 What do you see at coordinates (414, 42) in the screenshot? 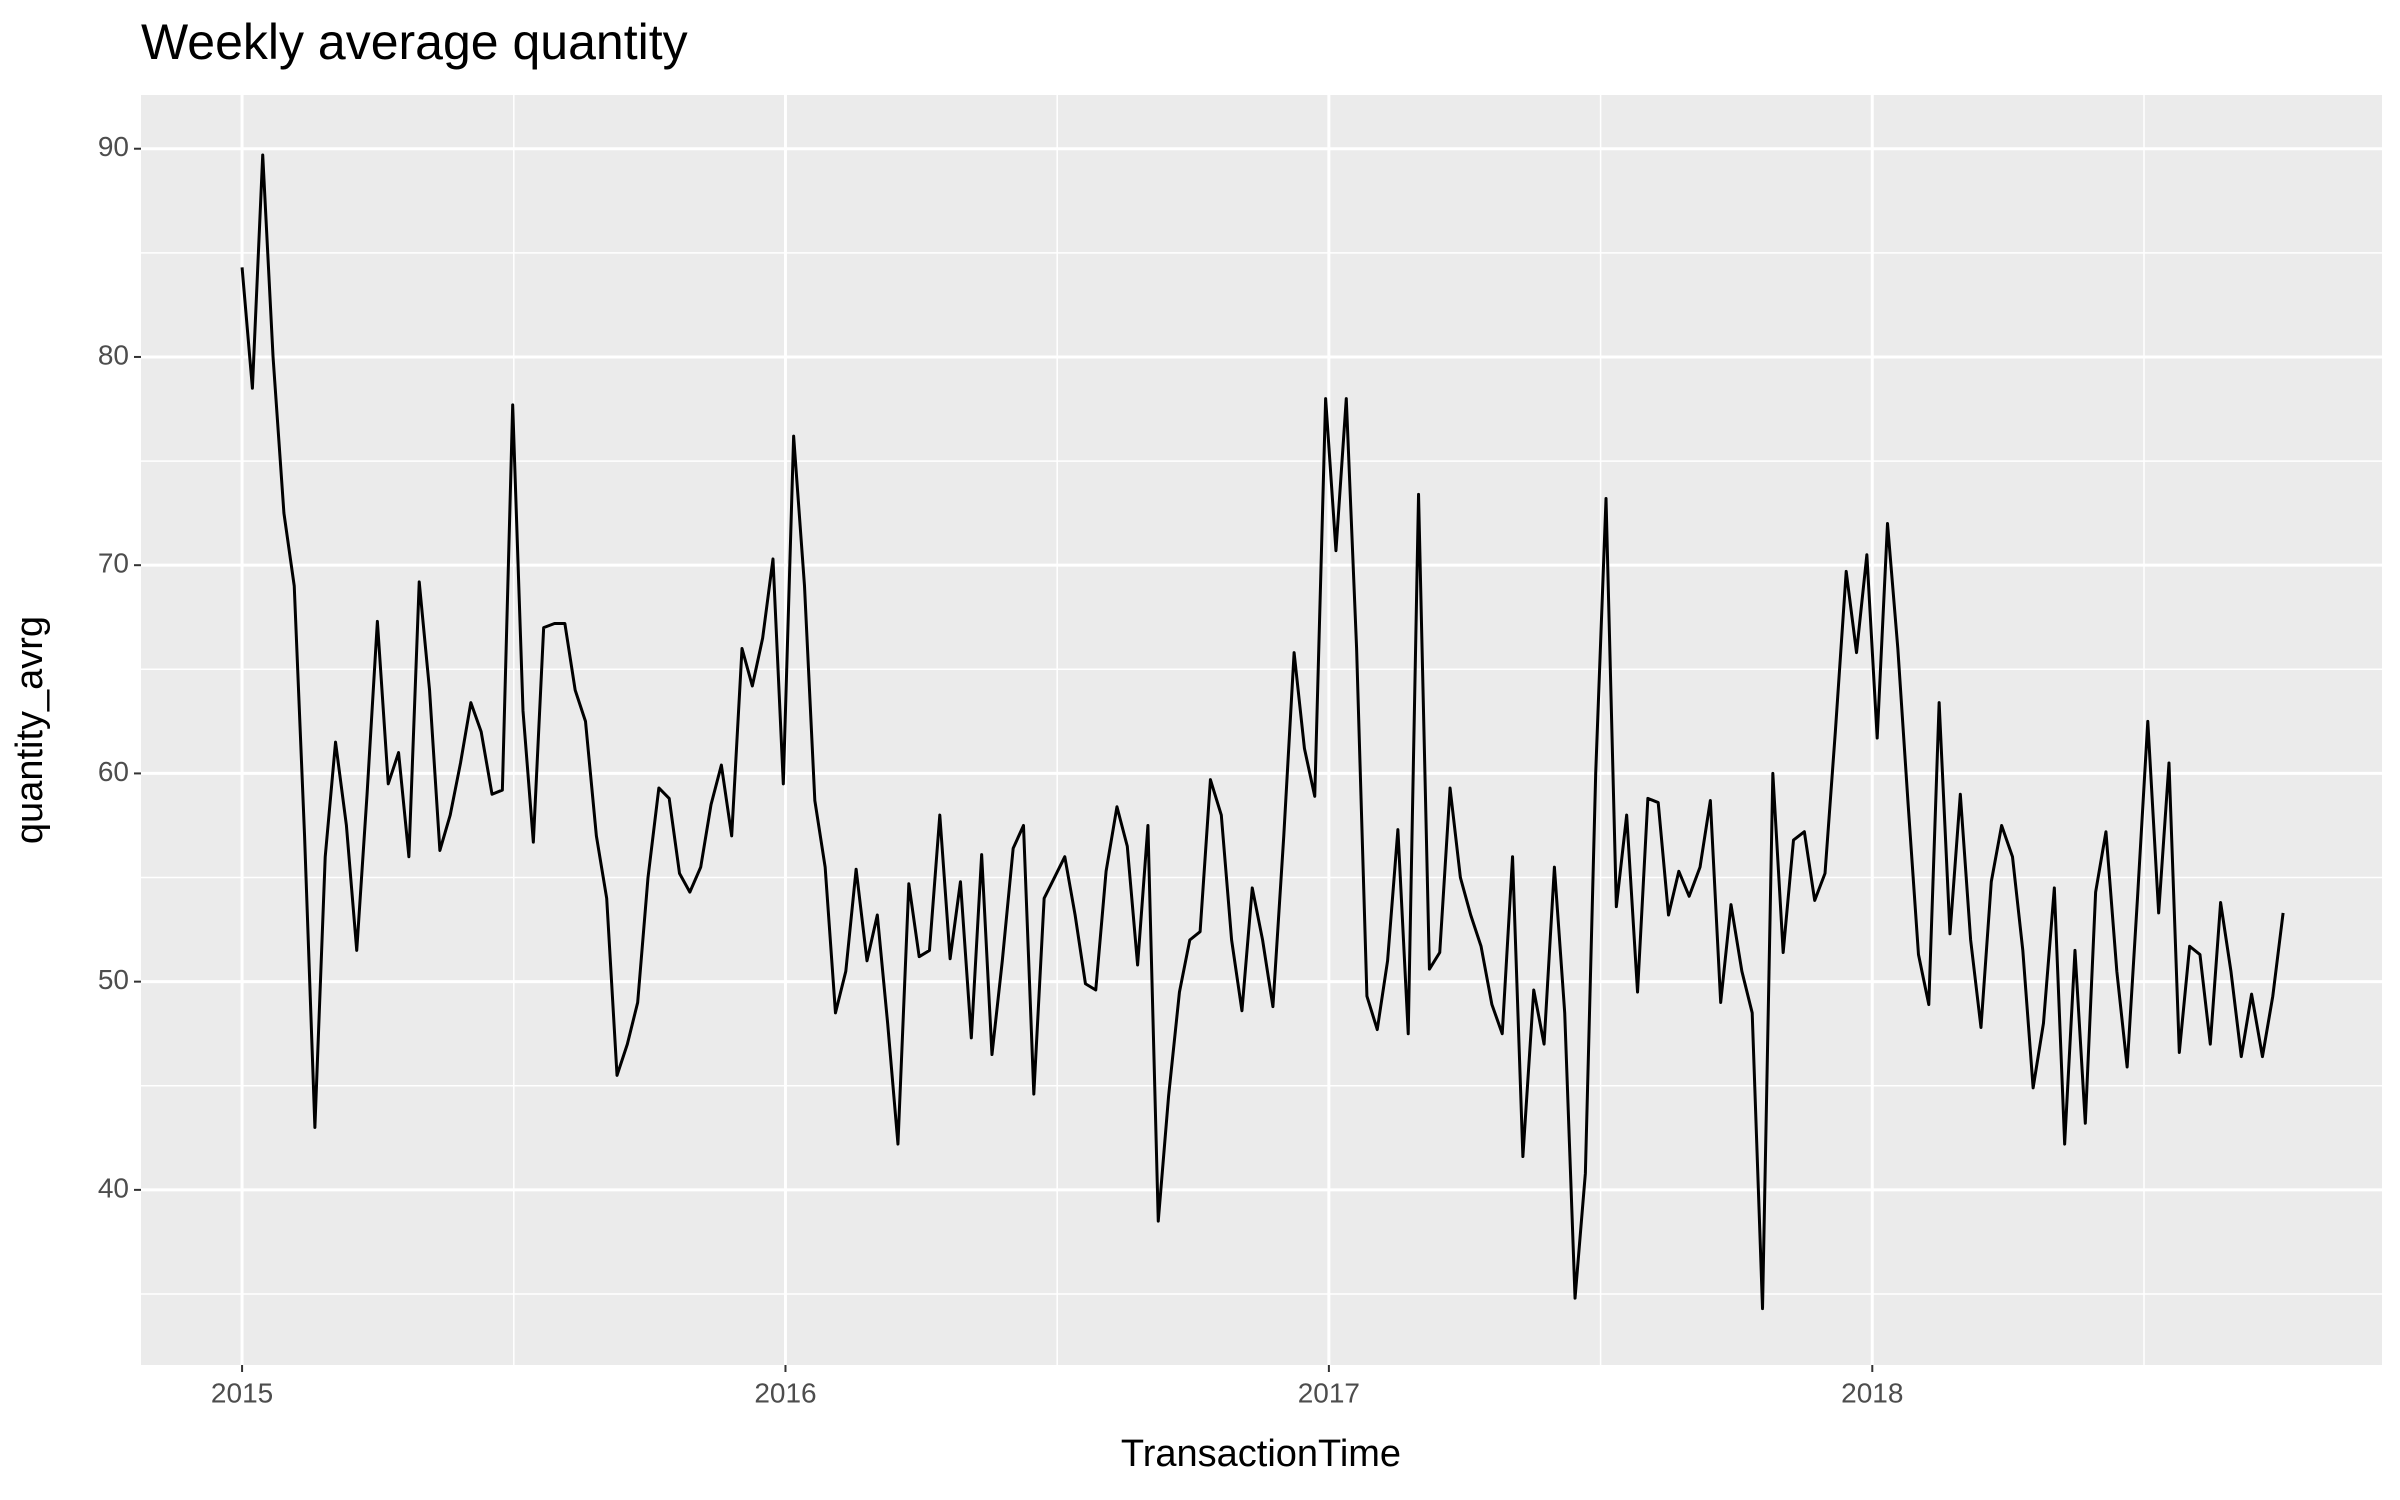
I see `chart-title: Weekly average quantity` at bounding box center [414, 42].